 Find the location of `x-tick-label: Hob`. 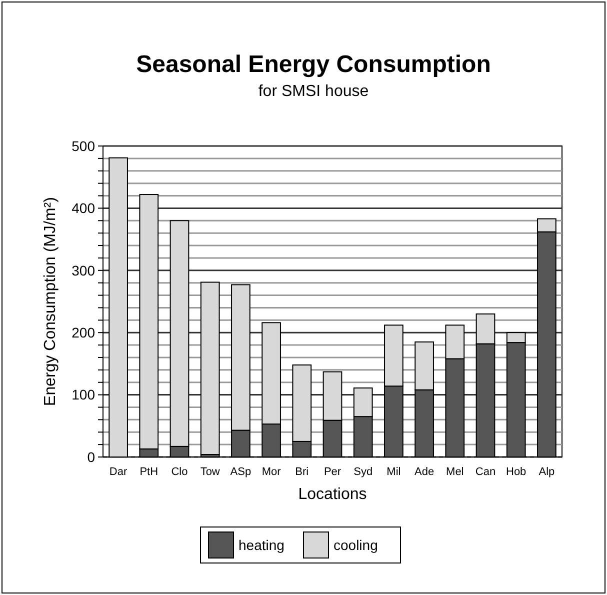

x-tick-label: Hob is located at coordinates (516, 472).